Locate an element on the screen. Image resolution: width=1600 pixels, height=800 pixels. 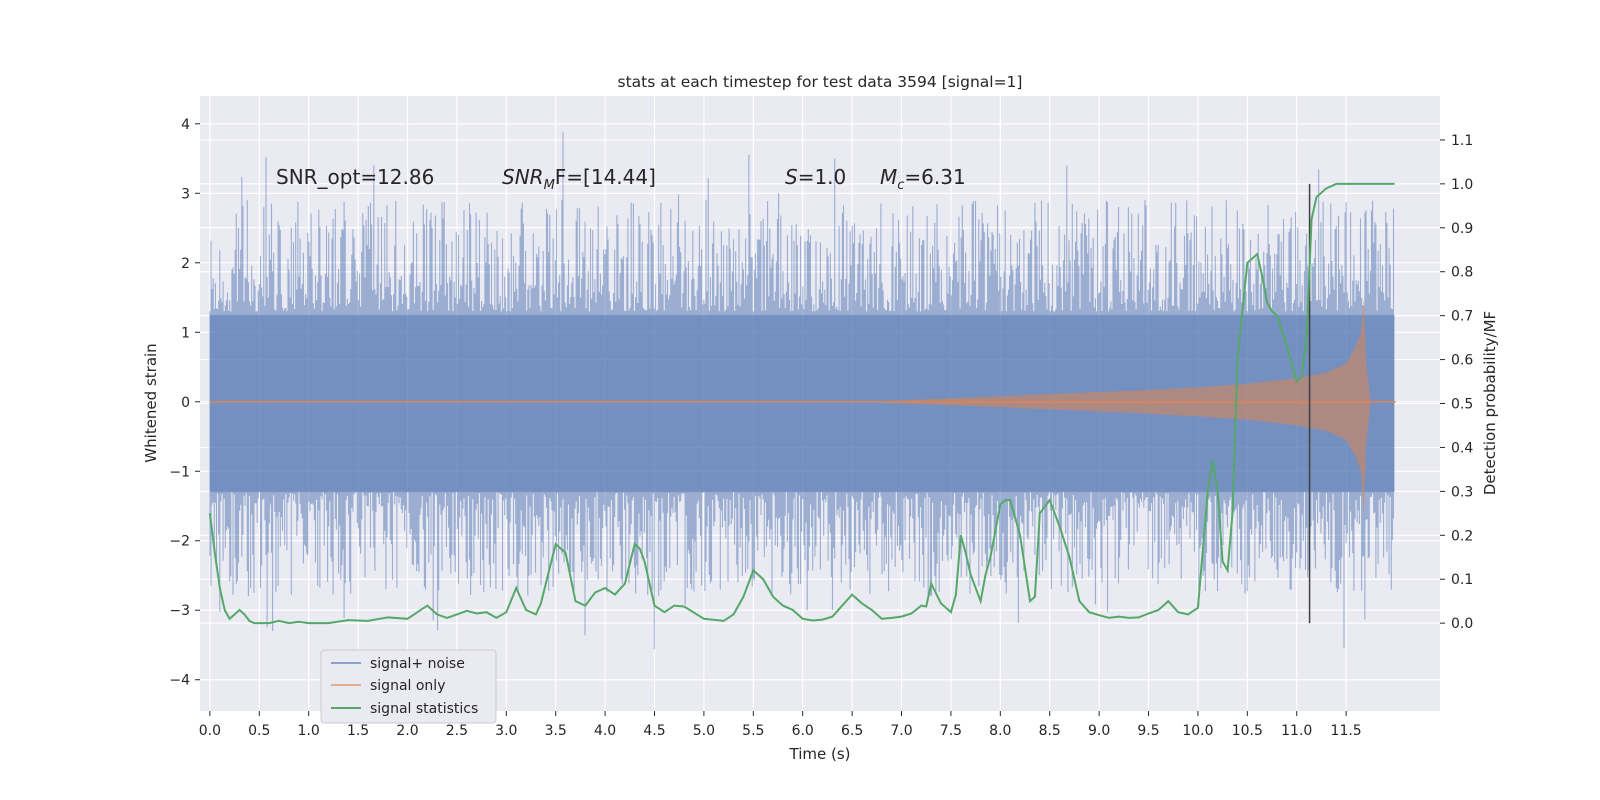
y-right-tick-label: 0.7 is located at coordinates (1462, 317).